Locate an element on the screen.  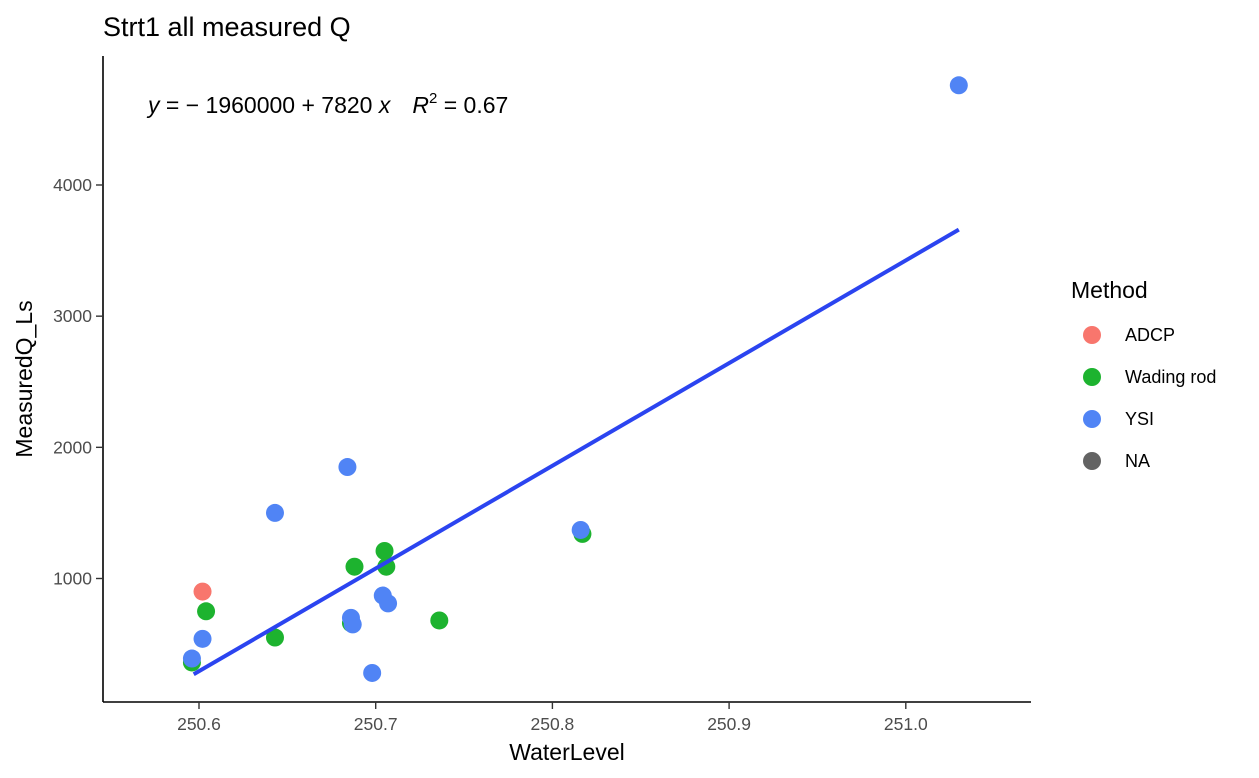
legend-key-na is located at coordinates (1092, 461).